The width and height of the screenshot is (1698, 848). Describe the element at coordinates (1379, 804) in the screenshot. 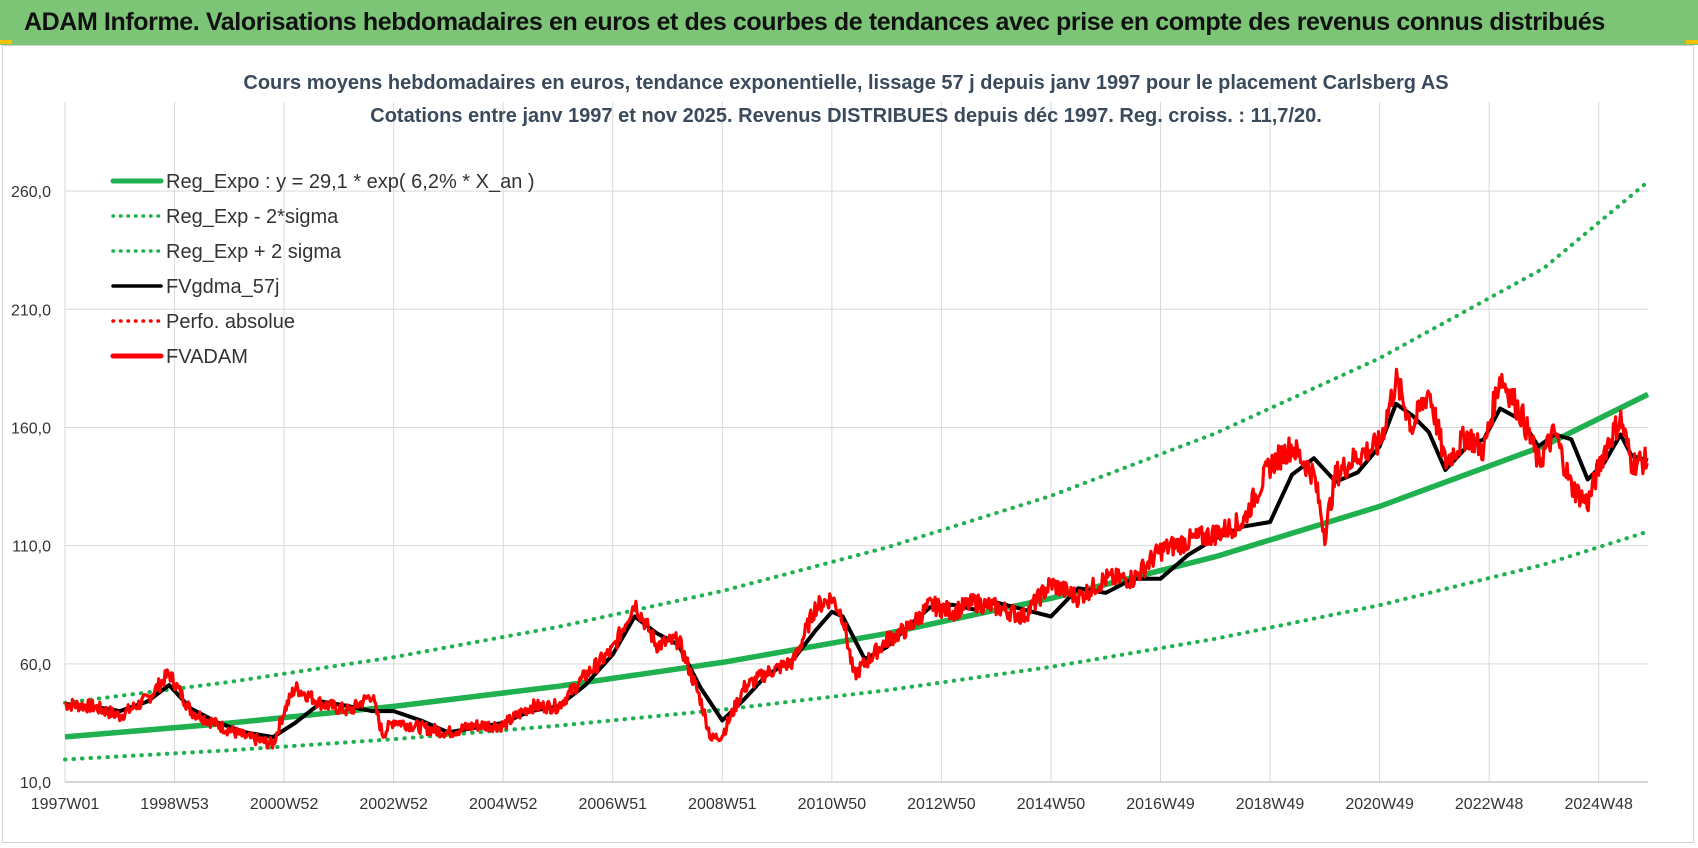

I see `x-tick-label: 2020W49` at that location.